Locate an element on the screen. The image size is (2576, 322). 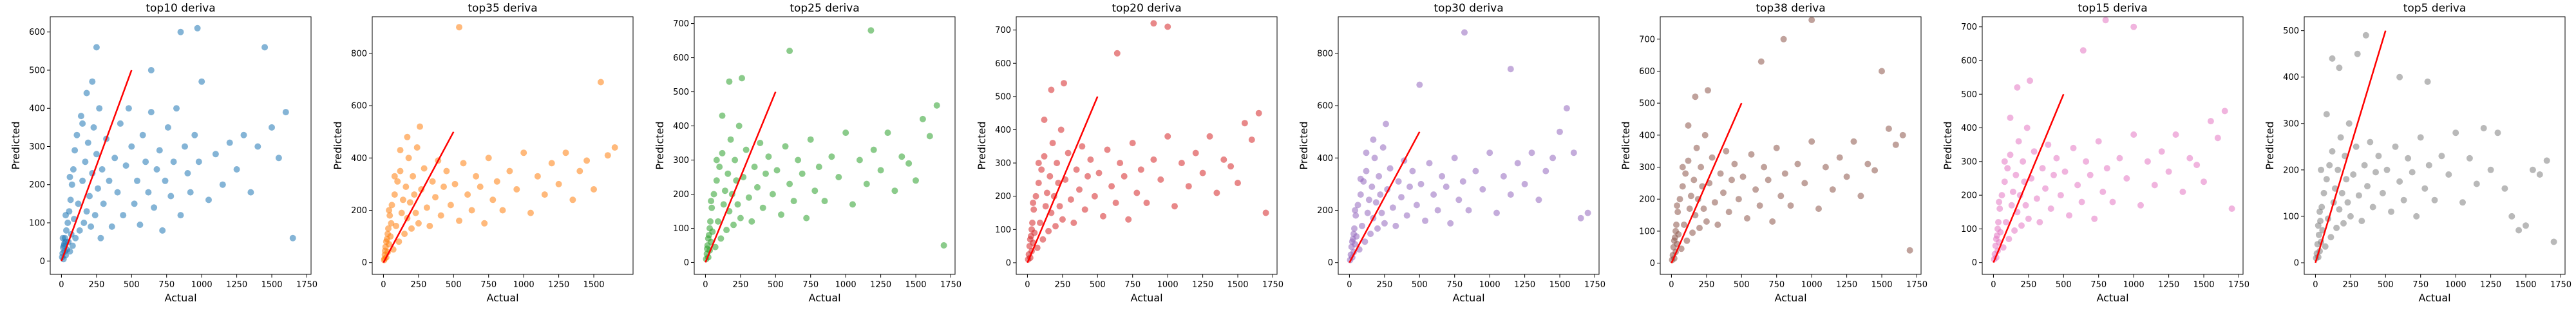
chart-title: top25 deriva is located at coordinates (824, 8).